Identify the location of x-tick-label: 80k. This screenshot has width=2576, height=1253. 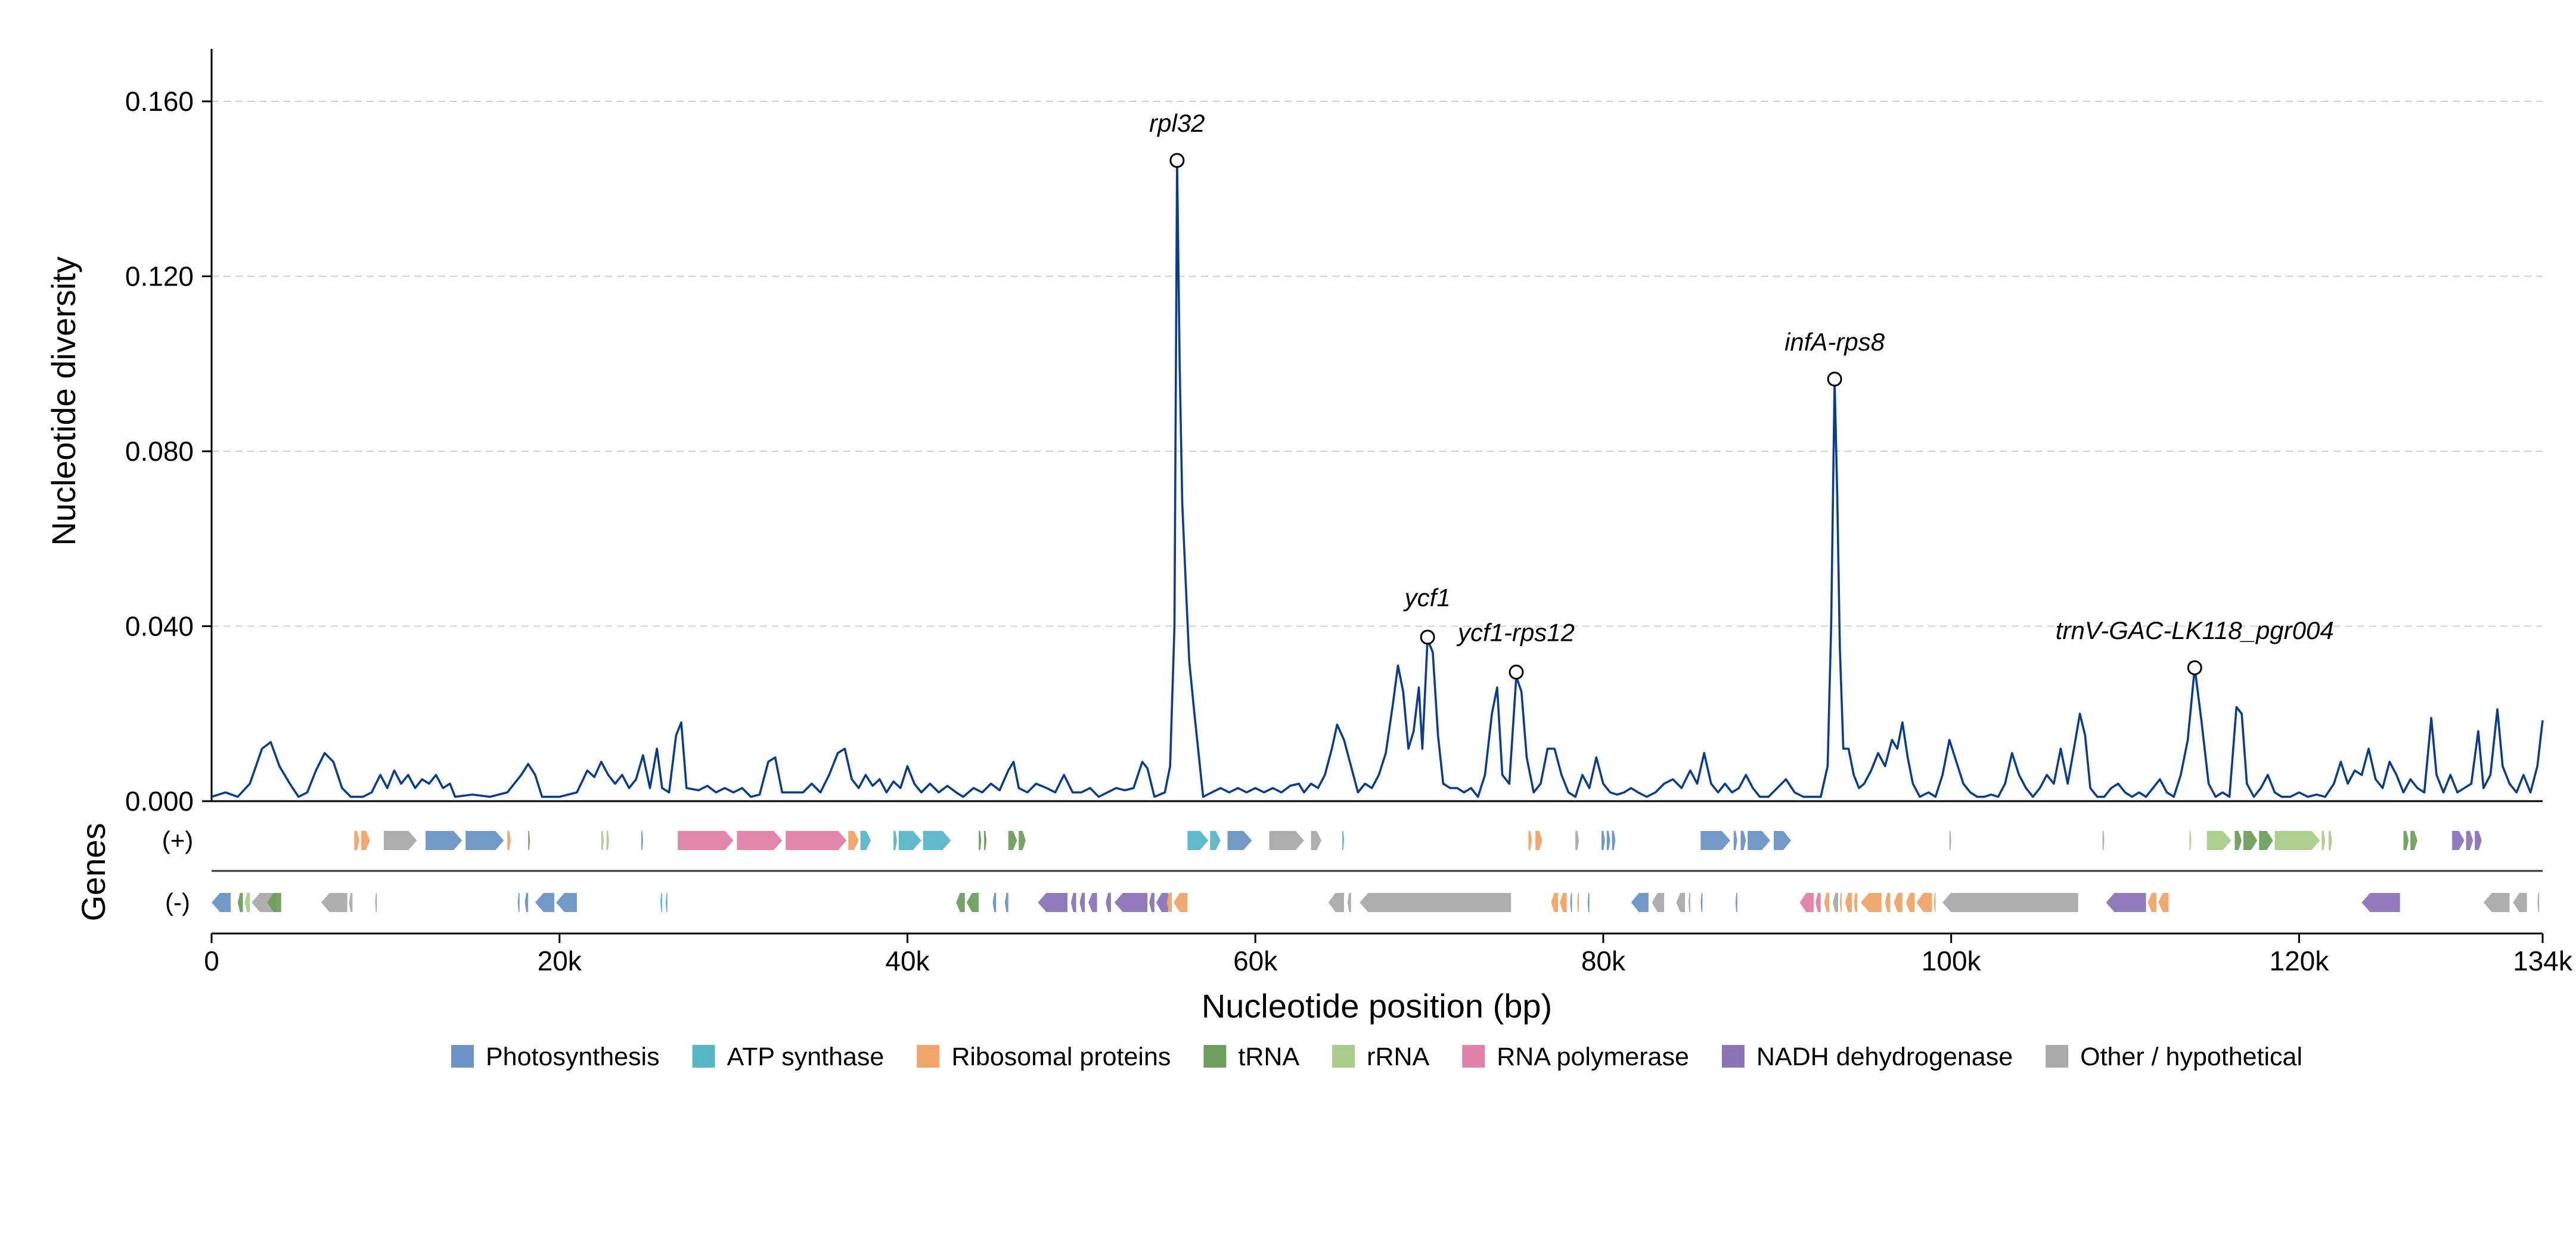
(1603, 960).